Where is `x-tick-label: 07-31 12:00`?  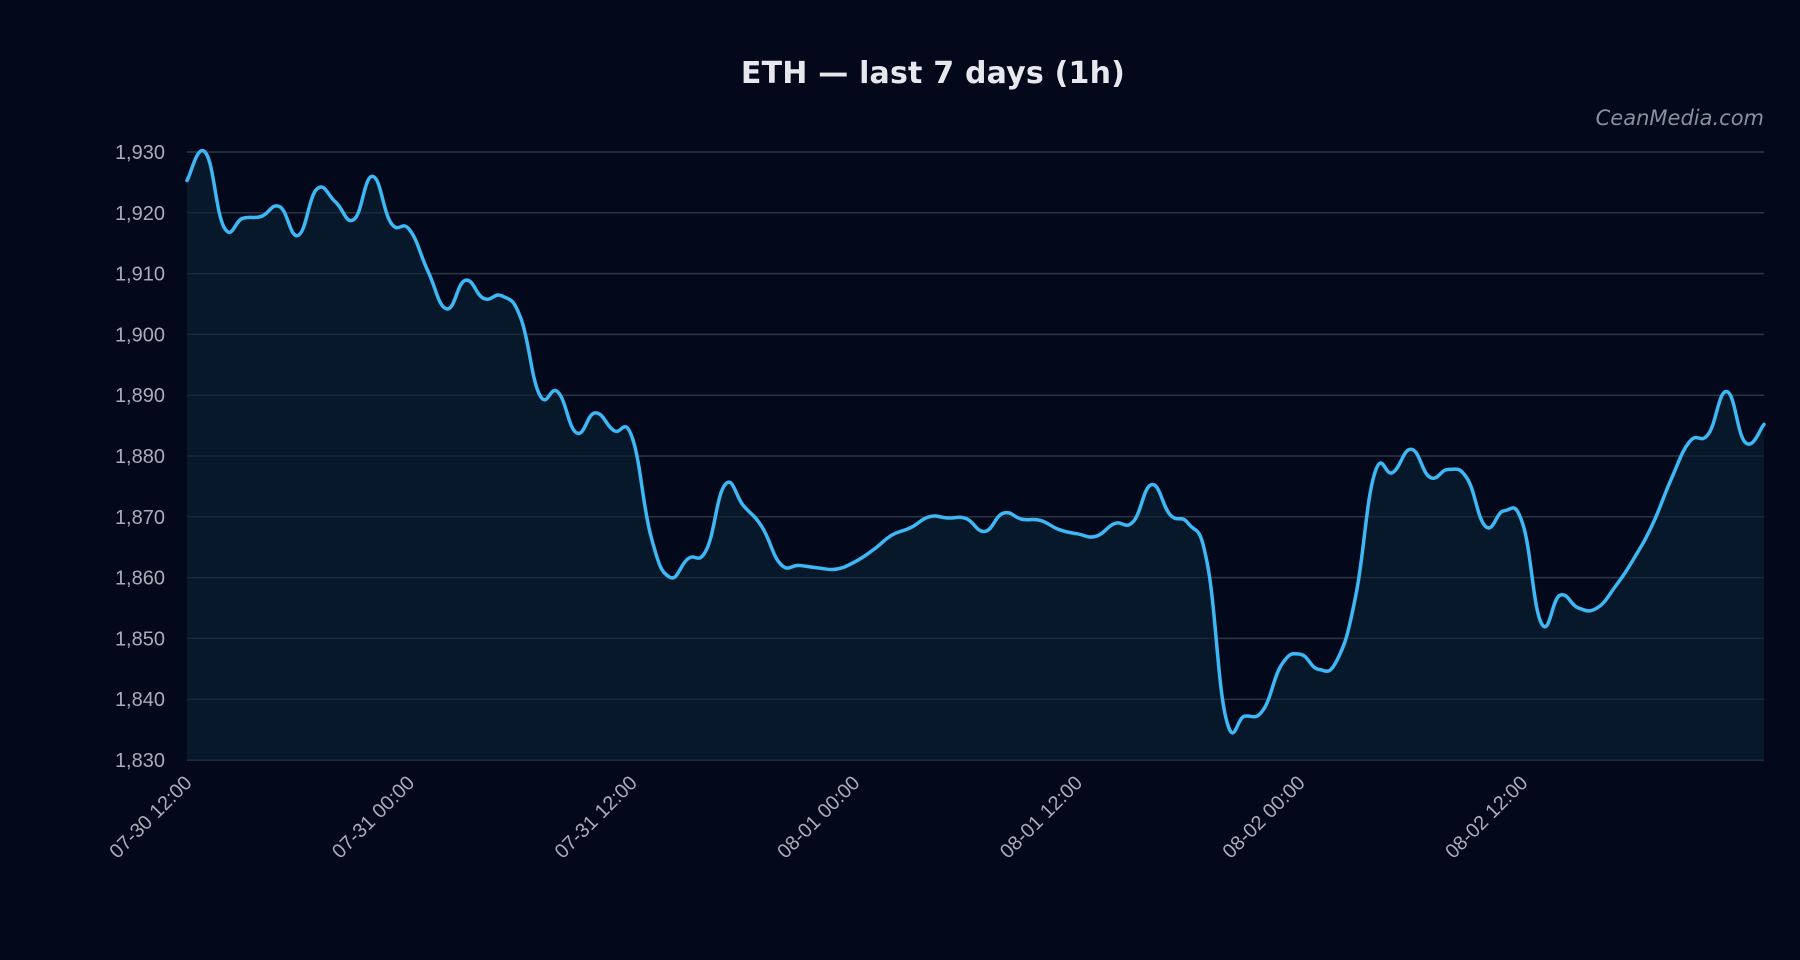
x-tick-label: 07-31 12:00 is located at coordinates (596, 817).